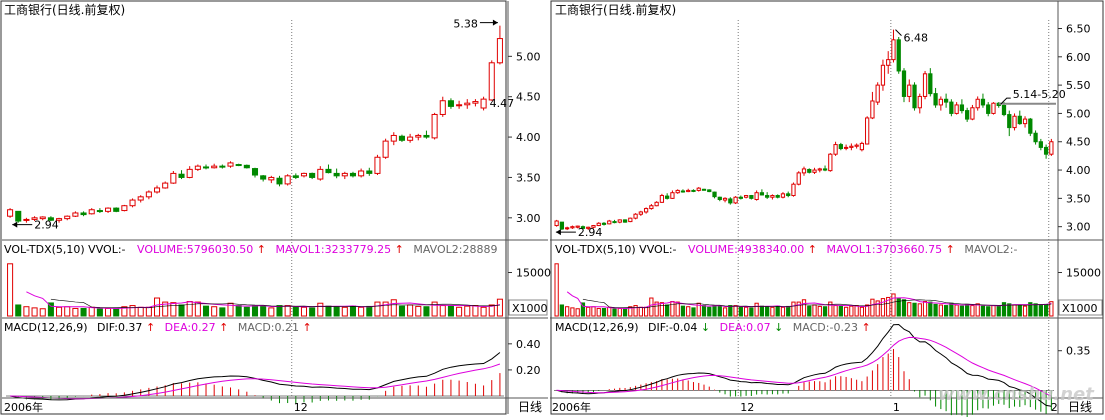 The height and width of the screenshot is (420, 1105). What do you see at coordinates (804, 366) in the screenshot?
I see `macd-dea-line` at bounding box center [804, 366].